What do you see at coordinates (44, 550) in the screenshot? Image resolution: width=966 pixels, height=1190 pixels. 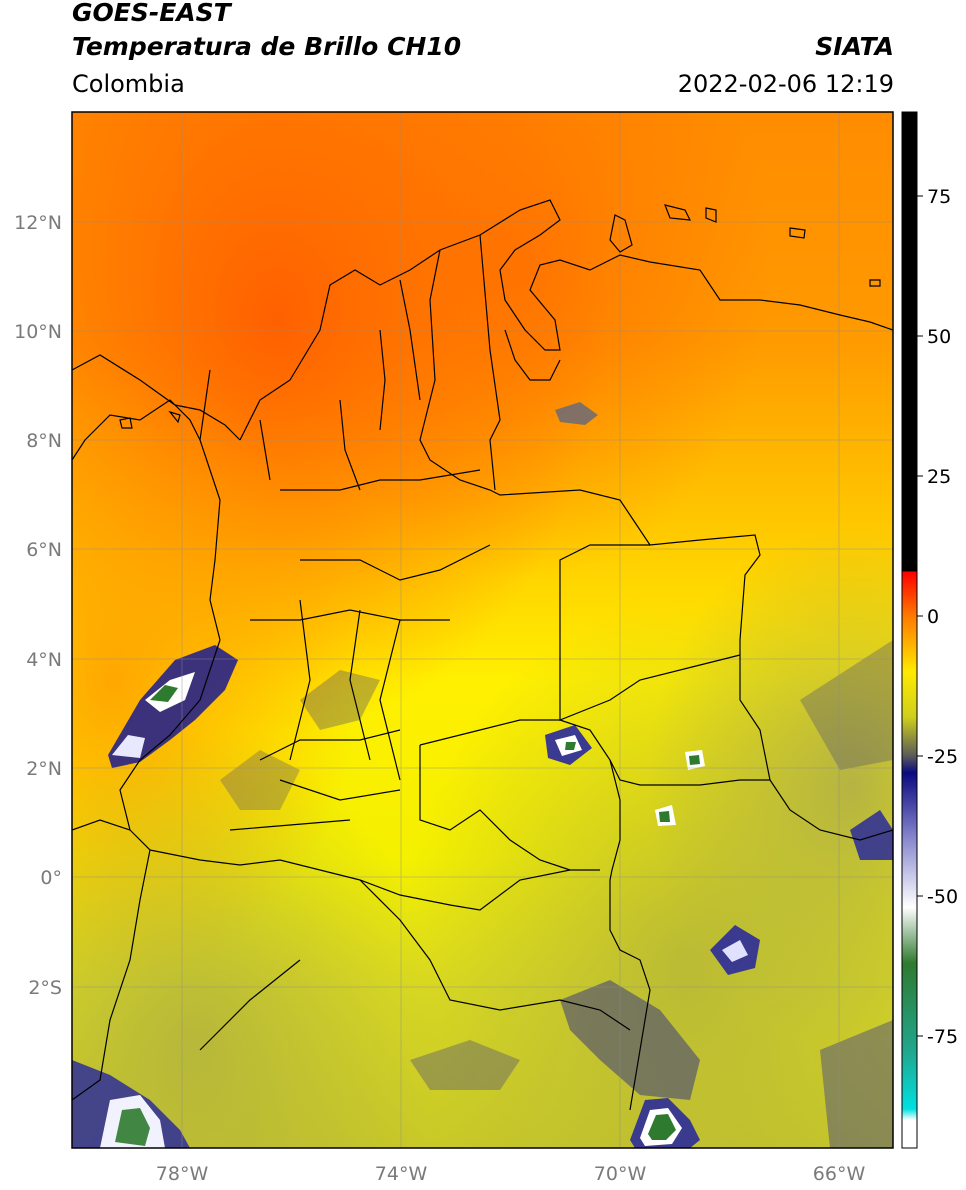 I see `lat-tick-label: 6°N` at bounding box center [44, 550].